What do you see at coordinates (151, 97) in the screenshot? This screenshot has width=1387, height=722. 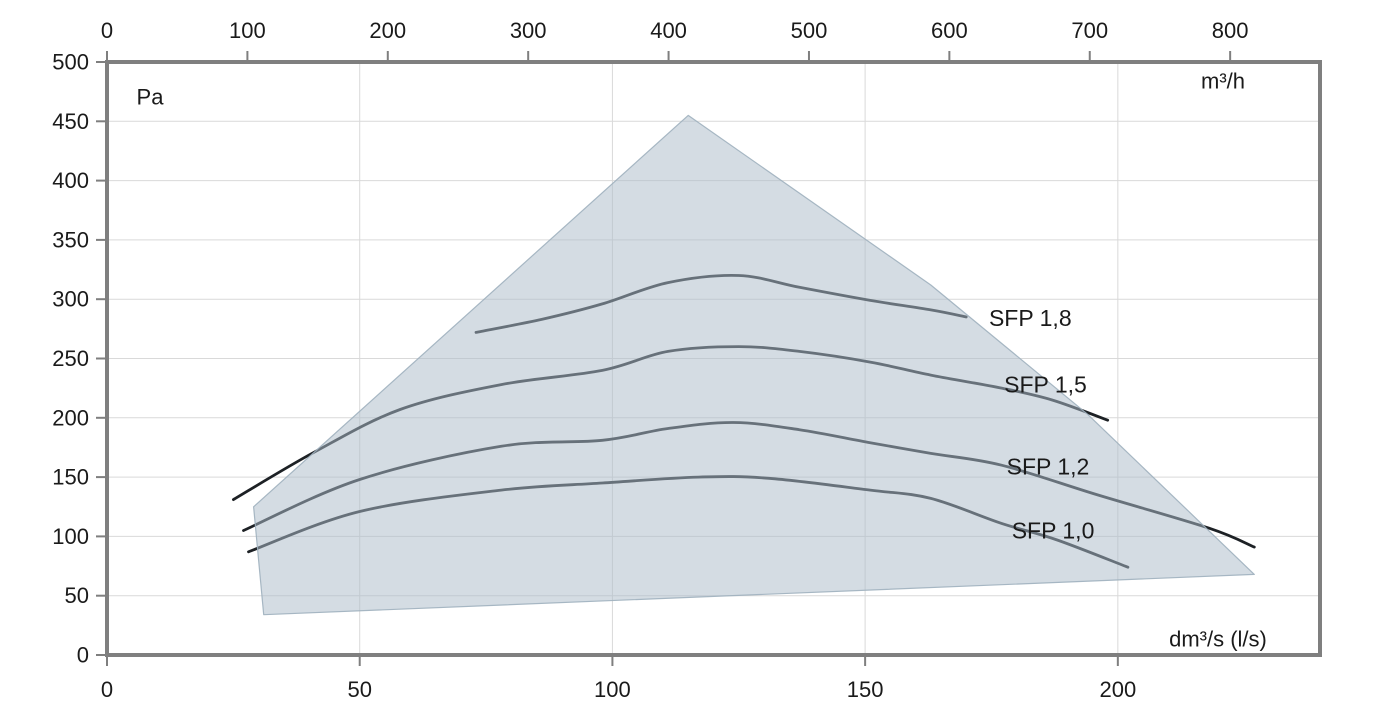 I see `y-axis-unit-label: Pa` at bounding box center [151, 97].